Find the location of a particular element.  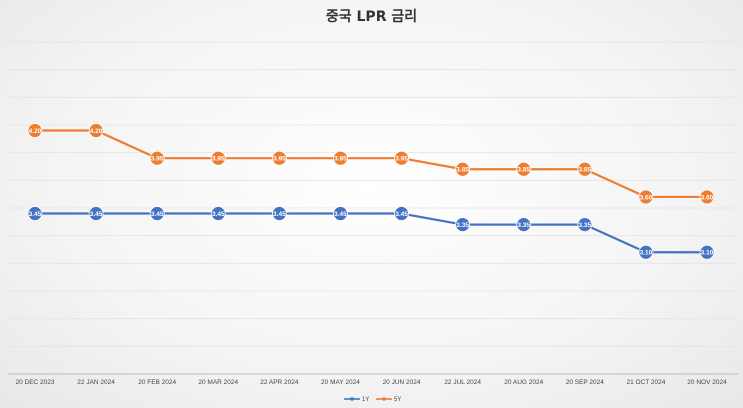

x-tick-label: 22 JAN 2024 is located at coordinates (96, 382).